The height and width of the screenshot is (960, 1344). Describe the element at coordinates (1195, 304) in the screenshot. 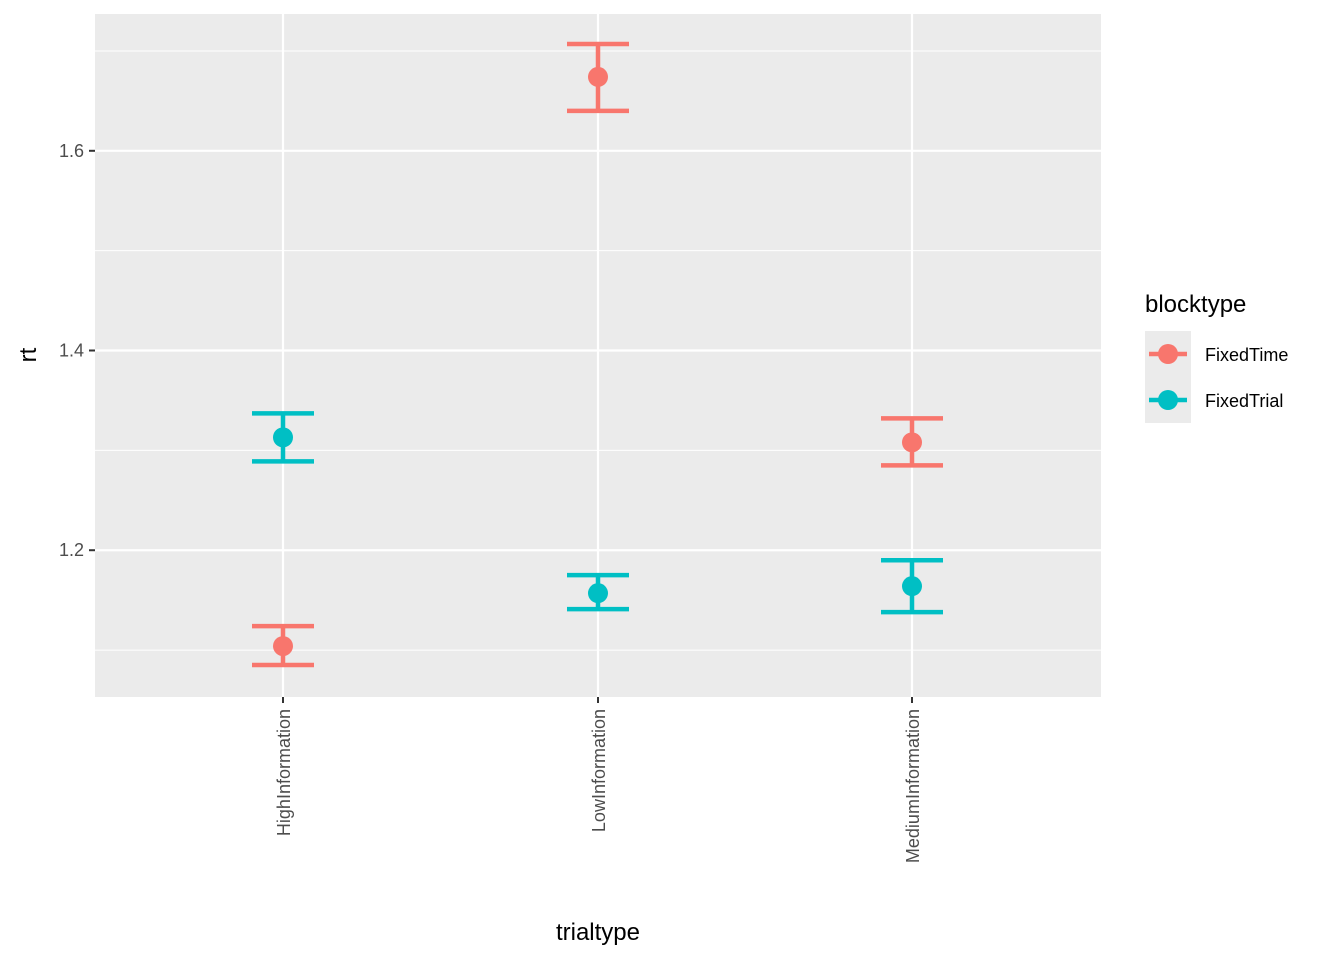

I see `legend-title: blocktype` at that location.